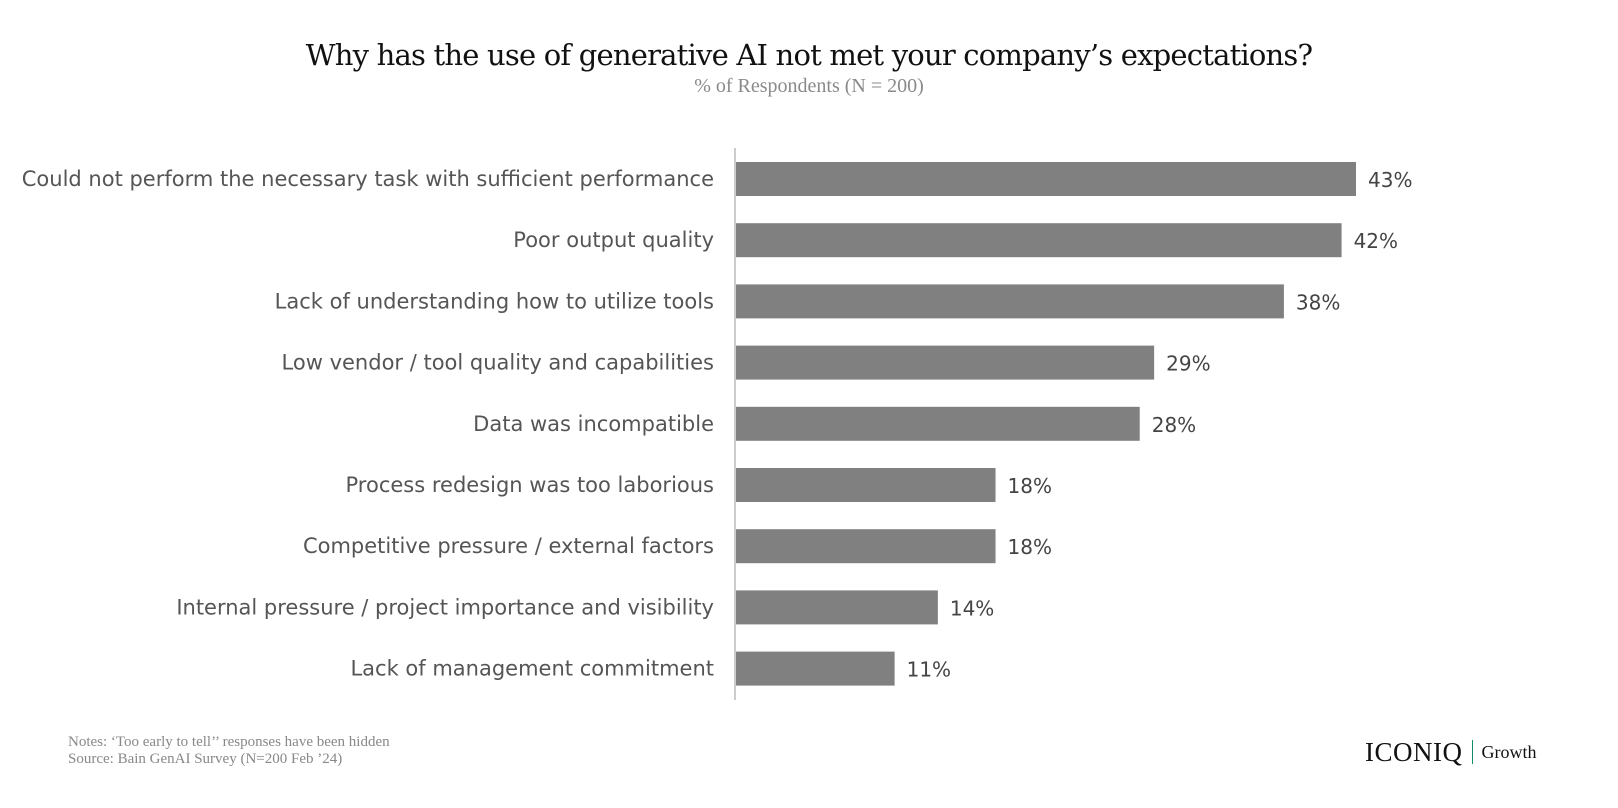 This screenshot has height=808, width=1618. I want to click on value-label: 14%, so click(972, 608).